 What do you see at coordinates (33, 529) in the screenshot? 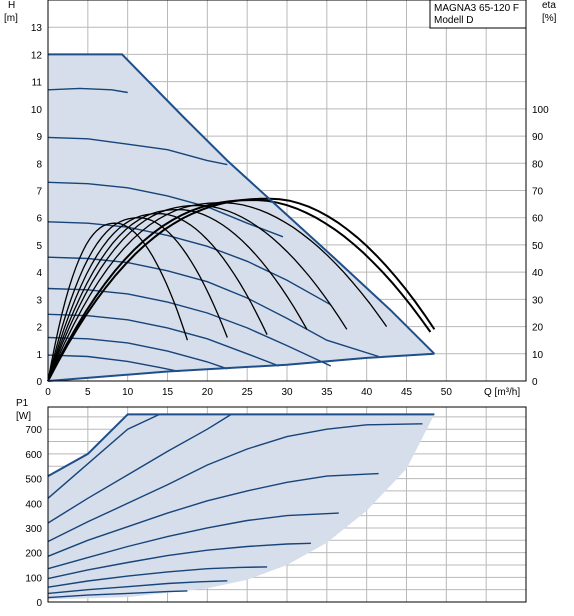
I see `power-tick-label: 300` at bounding box center [33, 529].